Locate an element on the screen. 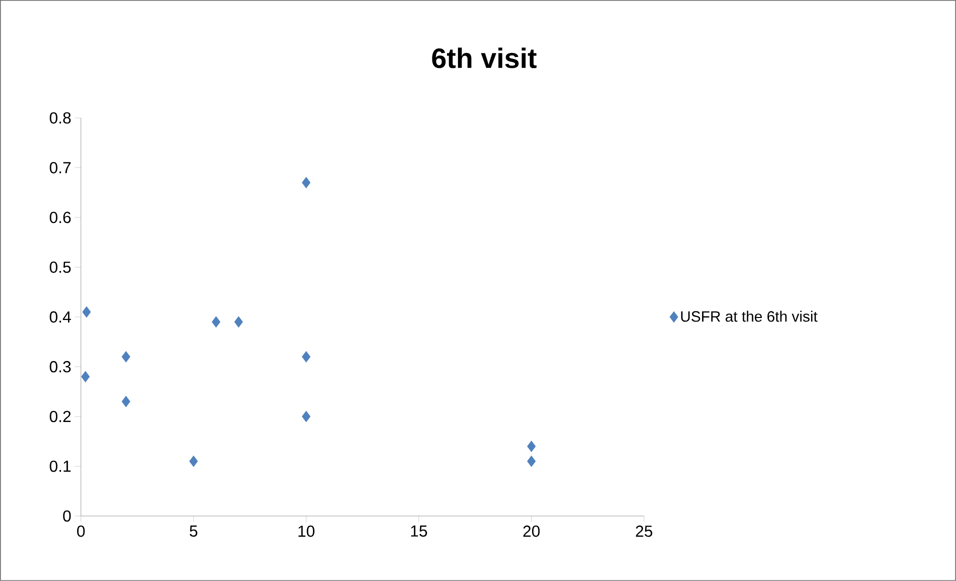 The width and height of the screenshot is (956, 581). x-tick-label: 0 is located at coordinates (81, 531).